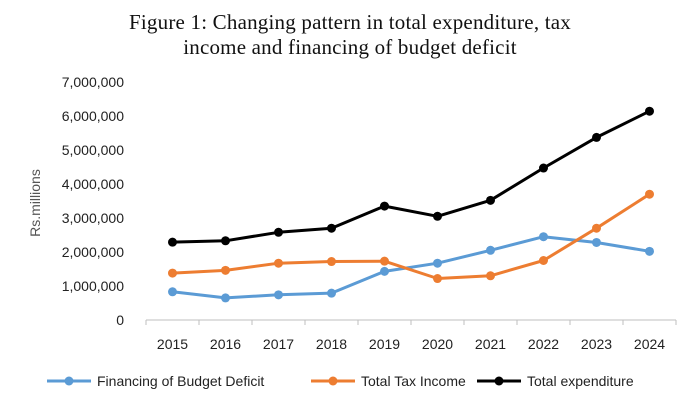 This screenshot has width=700, height=400. I want to click on x-tick-label: 2017, so click(278, 344).